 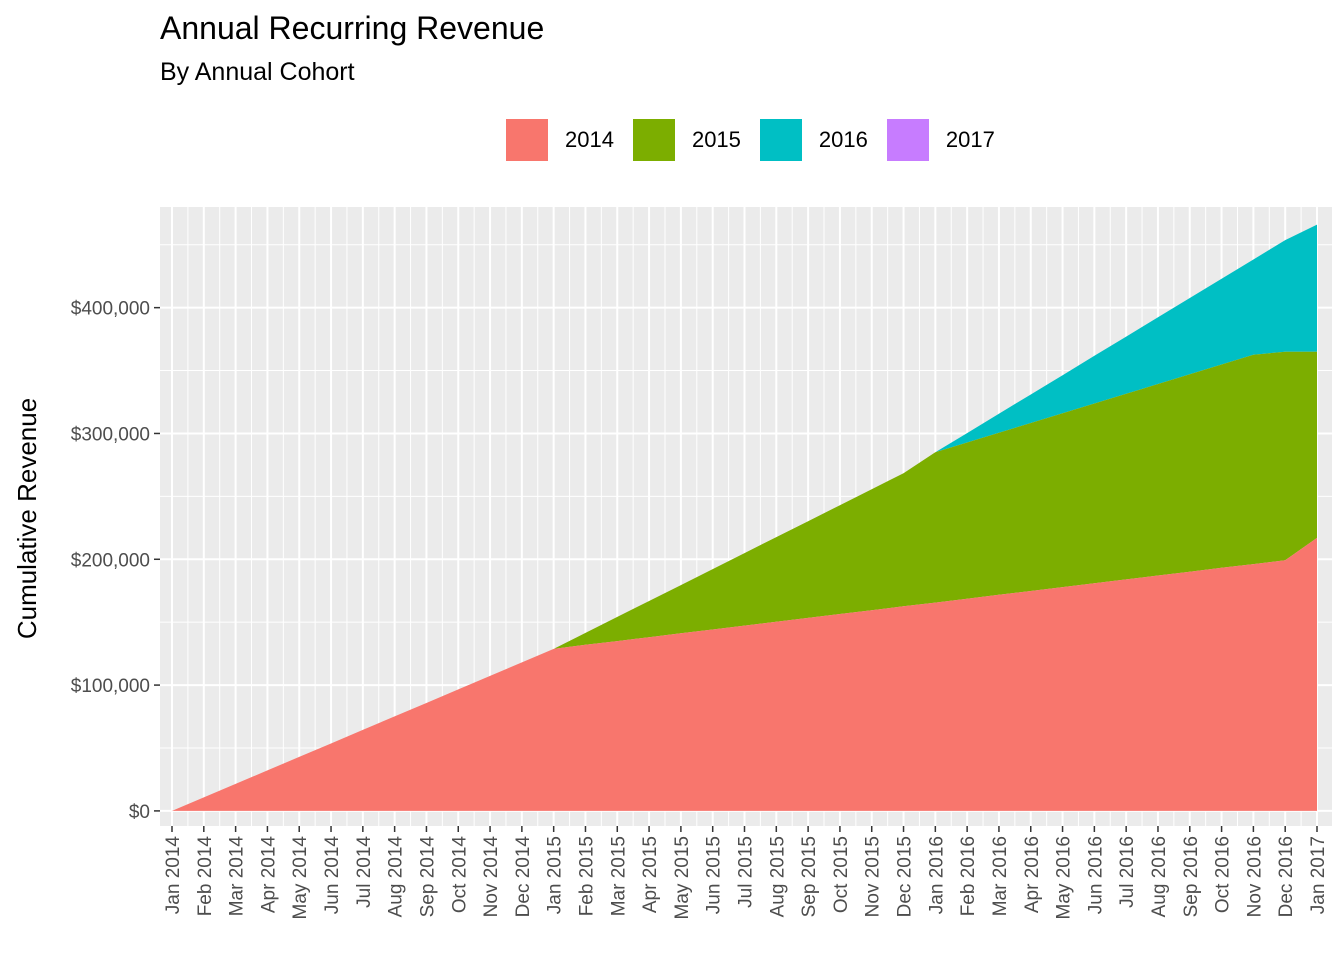 I want to click on x-tick-label: Dec 2014, so click(x=523, y=877).